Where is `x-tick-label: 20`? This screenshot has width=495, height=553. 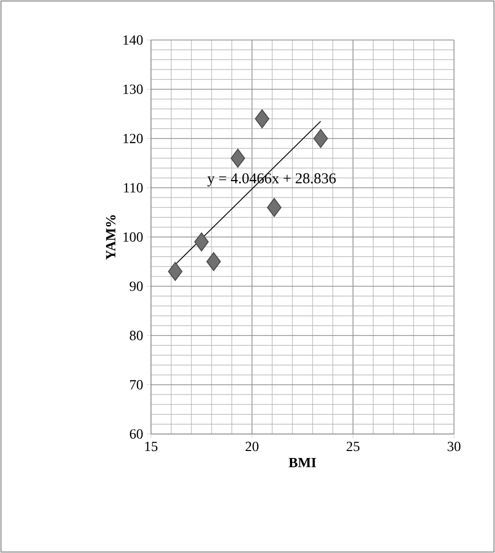 x-tick-label: 20 is located at coordinates (252, 447).